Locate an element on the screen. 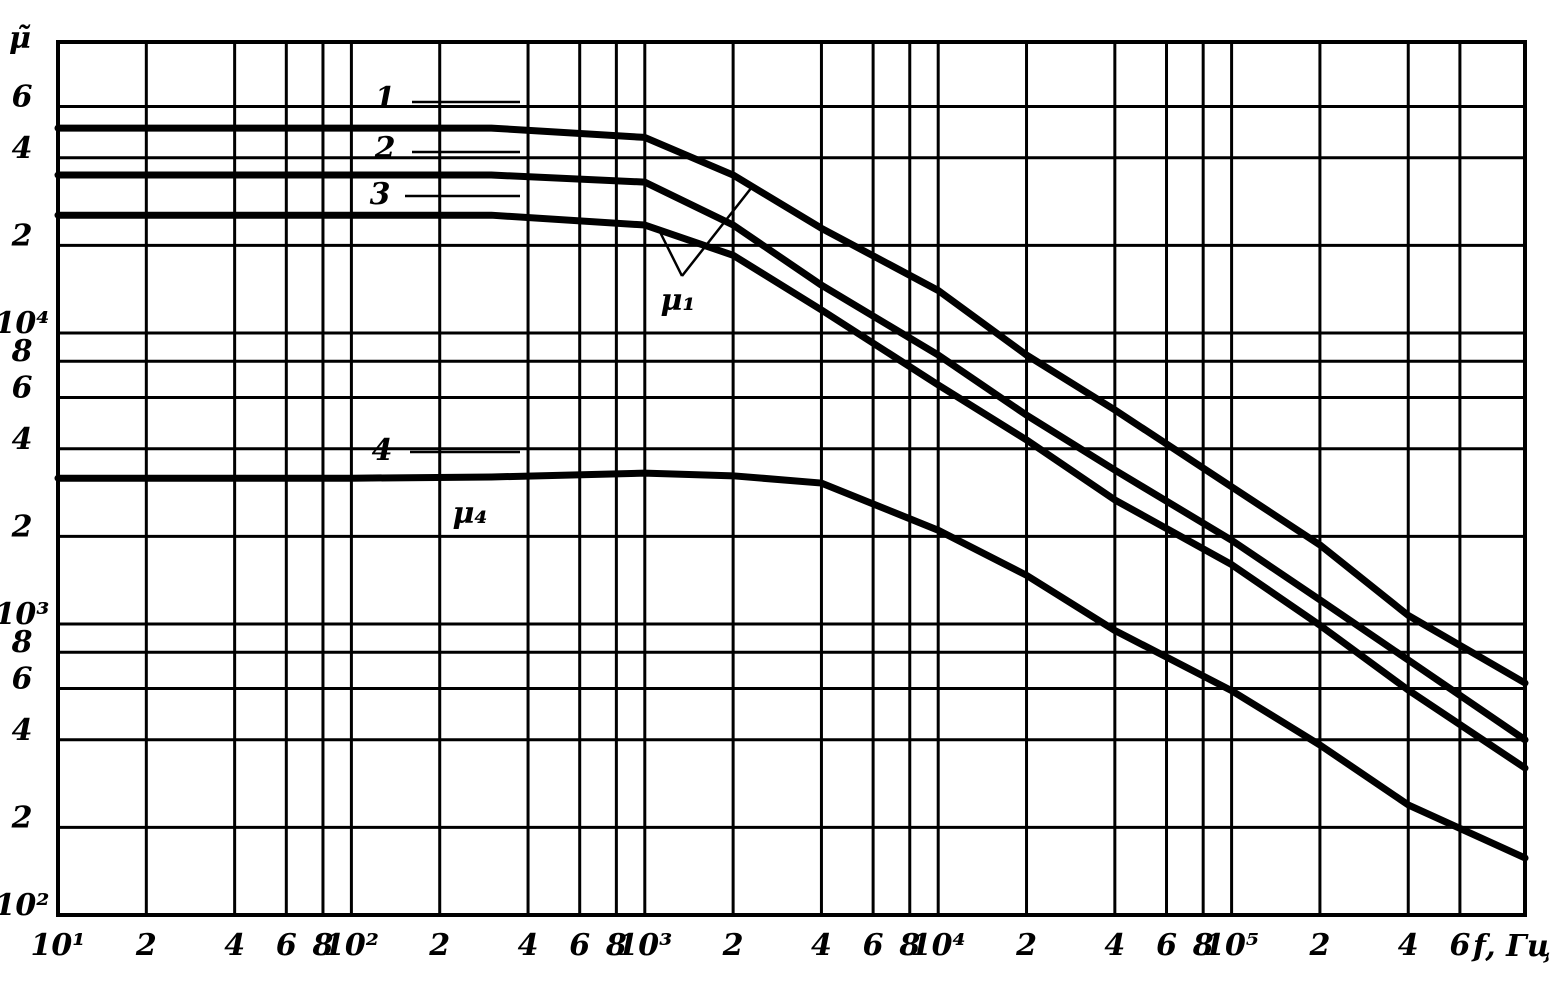 The height and width of the screenshot is (988, 1559). y-tick-label: 10³ is located at coordinates (24, 614).